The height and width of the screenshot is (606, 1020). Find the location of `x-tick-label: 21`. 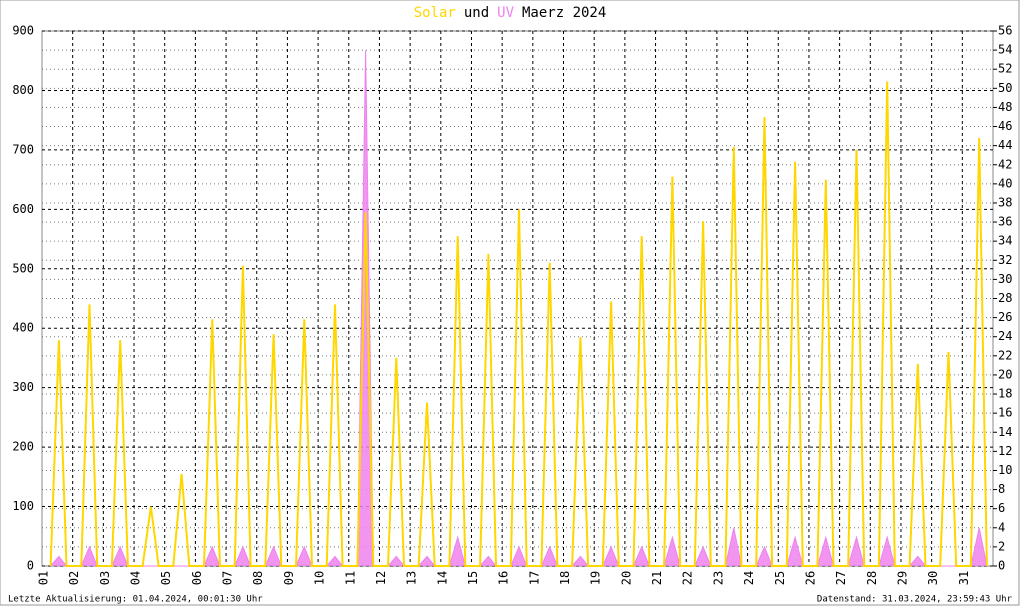

x-tick-label: 21 is located at coordinates (657, 578).